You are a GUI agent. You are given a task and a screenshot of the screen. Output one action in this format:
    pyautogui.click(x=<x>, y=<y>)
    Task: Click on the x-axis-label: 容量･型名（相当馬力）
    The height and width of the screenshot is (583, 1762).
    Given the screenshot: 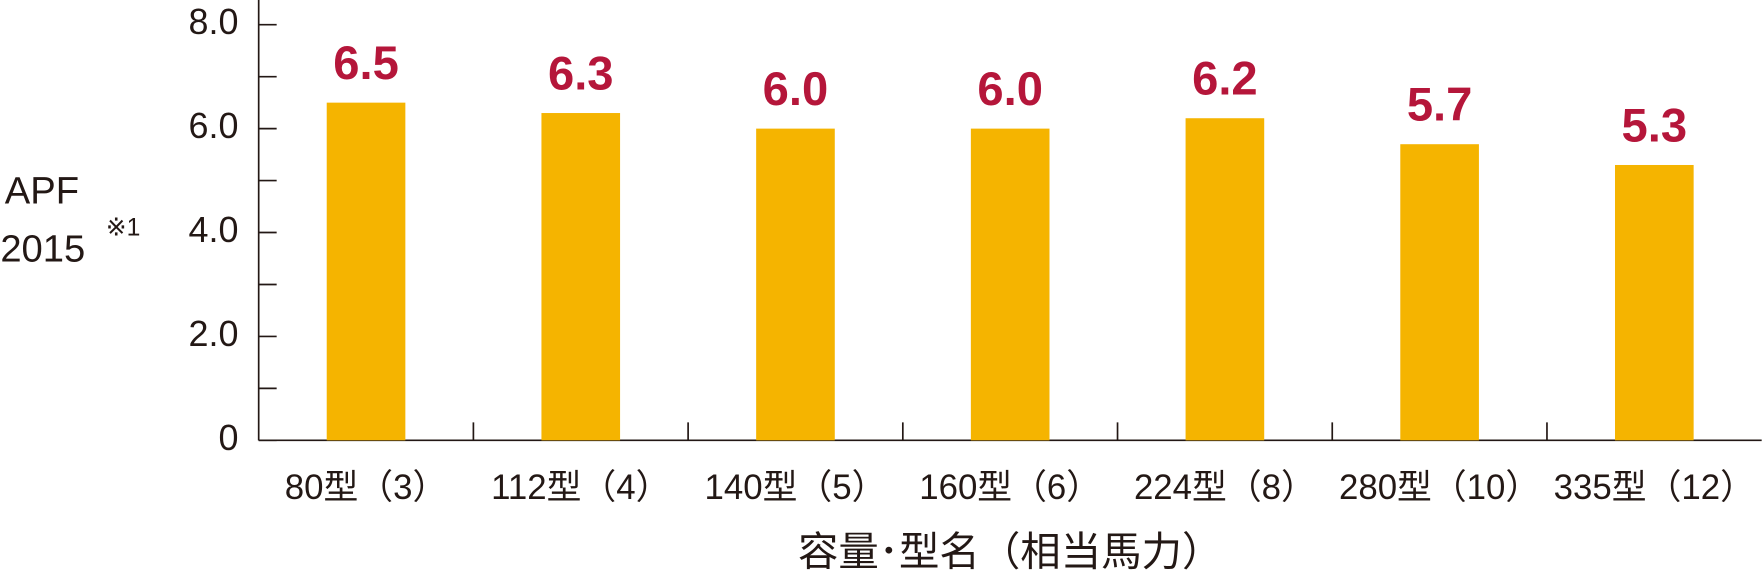 What is the action you would take?
    pyautogui.click(x=1010, y=552)
    